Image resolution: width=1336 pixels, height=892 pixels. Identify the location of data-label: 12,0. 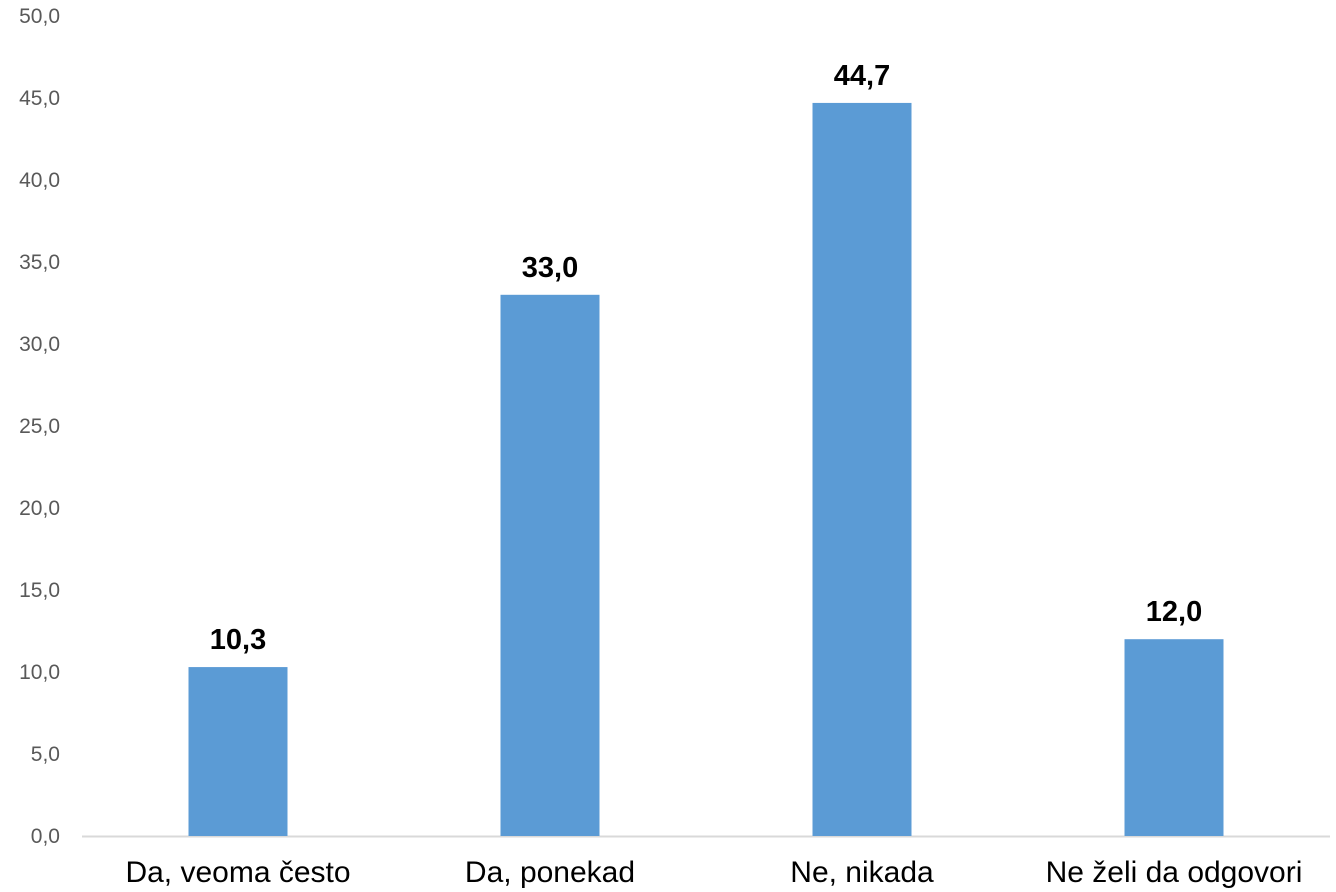
(1174, 612).